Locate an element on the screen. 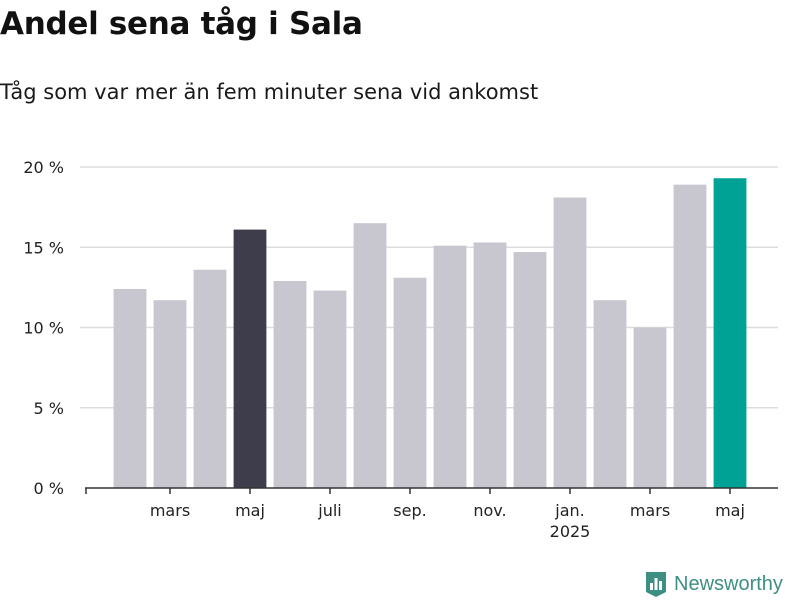 The height and width of the screenshot is (600, 800). x-tick-sublabel: 2025 is located at coordinates (570, 531).